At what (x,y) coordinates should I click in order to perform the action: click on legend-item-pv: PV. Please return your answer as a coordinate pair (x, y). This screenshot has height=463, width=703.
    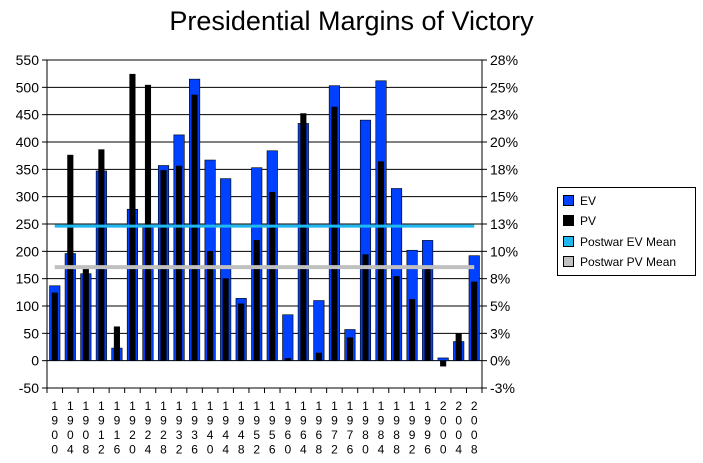
    Looking at the image, I should click on (579, 221).